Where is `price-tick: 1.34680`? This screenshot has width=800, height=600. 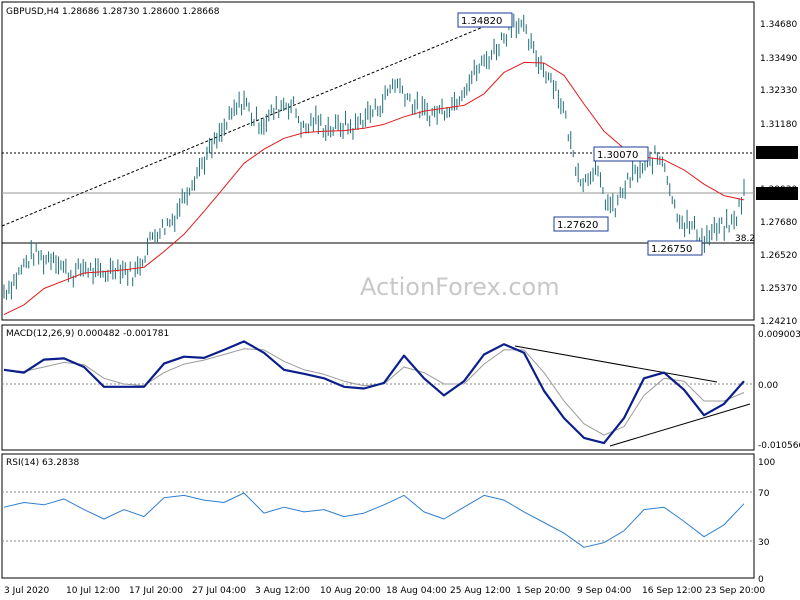 price-tick: 1.34680 is located at coordinates (778, 25).